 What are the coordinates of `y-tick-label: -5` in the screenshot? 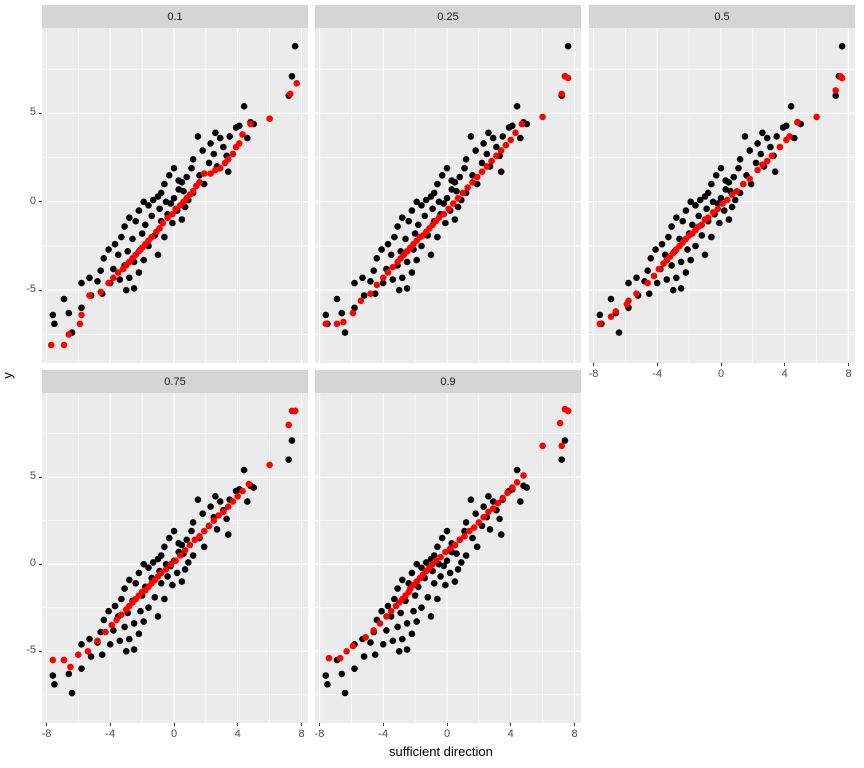 It's located at (31, 650).